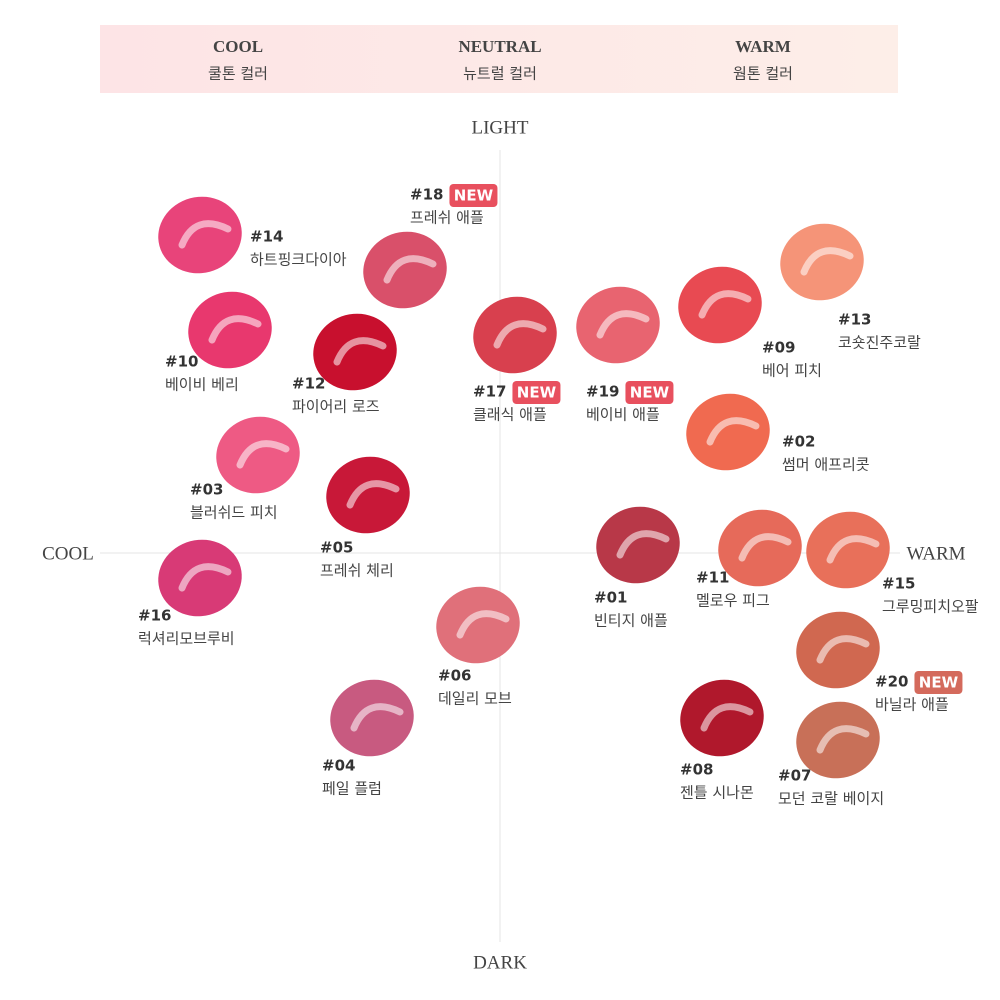  Describe the element at coordinates (717, 793) in the screenshot. I see `shade-name: 젠틀 시나몬` at that location.